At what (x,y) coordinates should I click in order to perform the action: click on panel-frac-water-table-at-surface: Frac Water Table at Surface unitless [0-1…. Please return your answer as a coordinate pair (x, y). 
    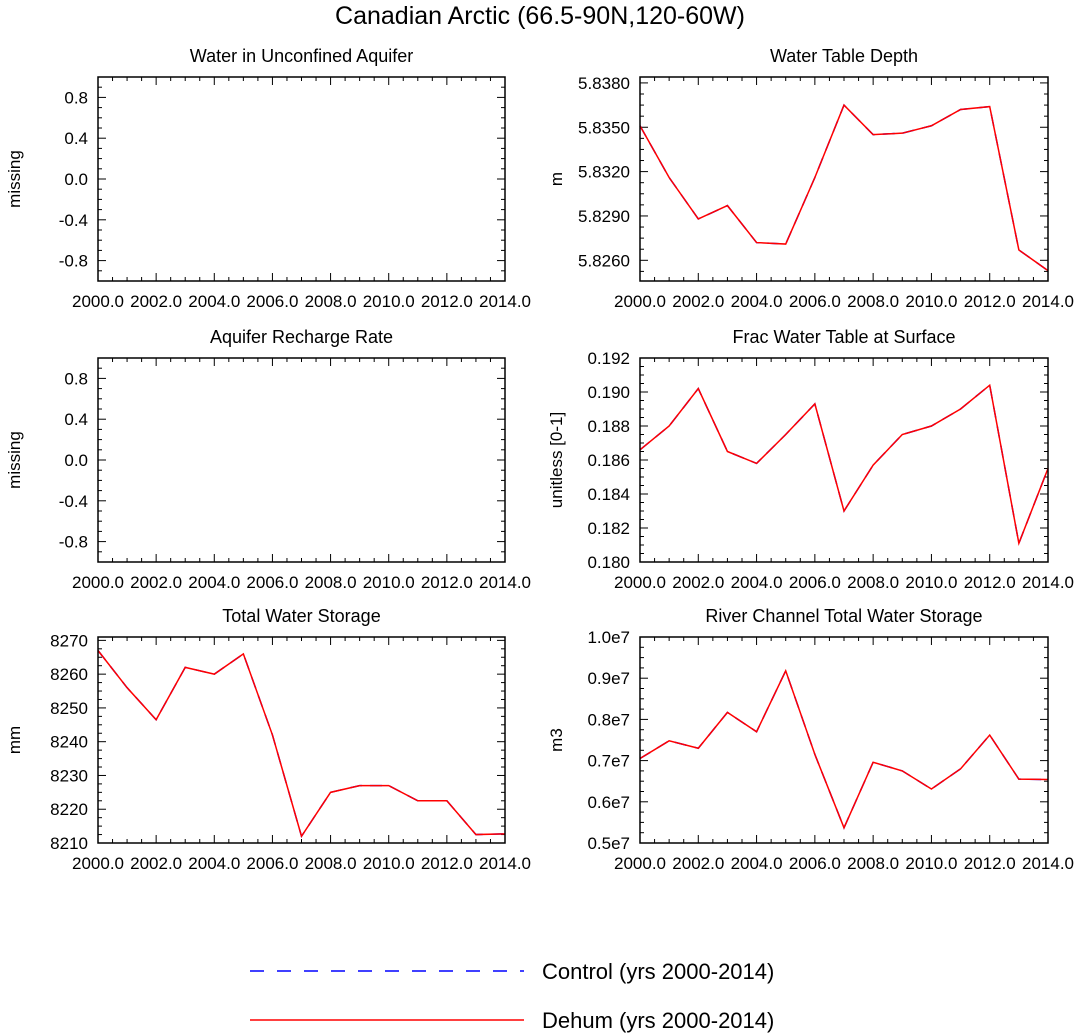
    Looking at the image, I should click on (810, 459).